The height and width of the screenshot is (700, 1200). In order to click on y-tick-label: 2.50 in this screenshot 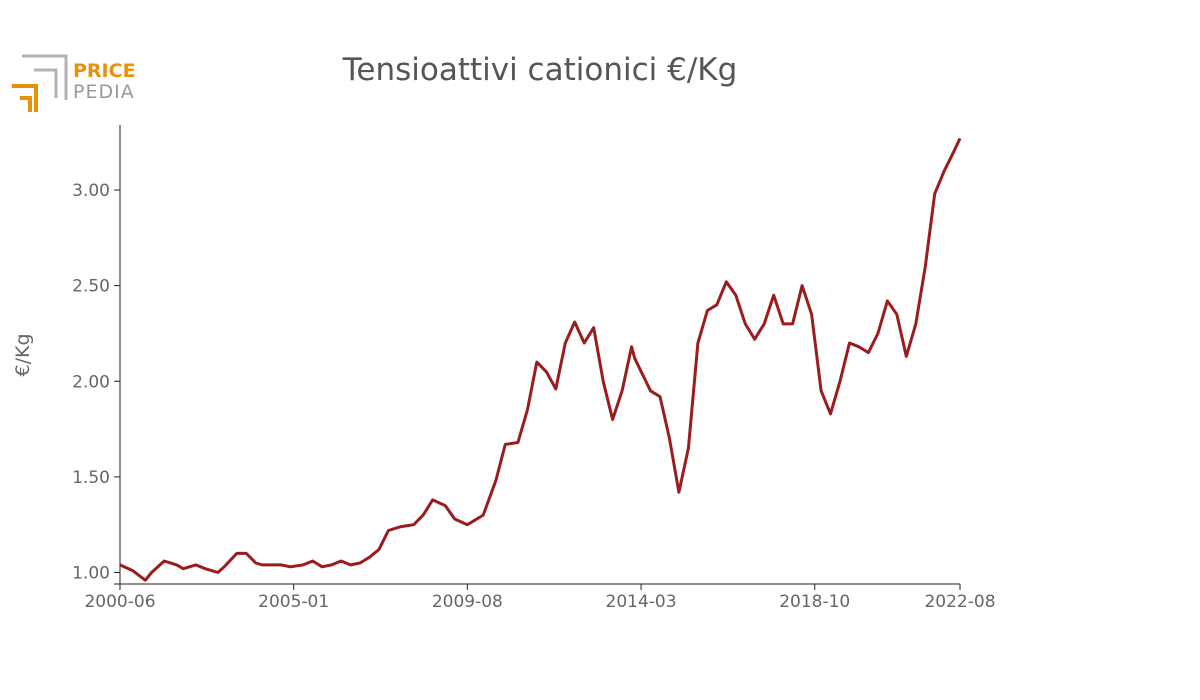, I will do `click(91, 287)`.